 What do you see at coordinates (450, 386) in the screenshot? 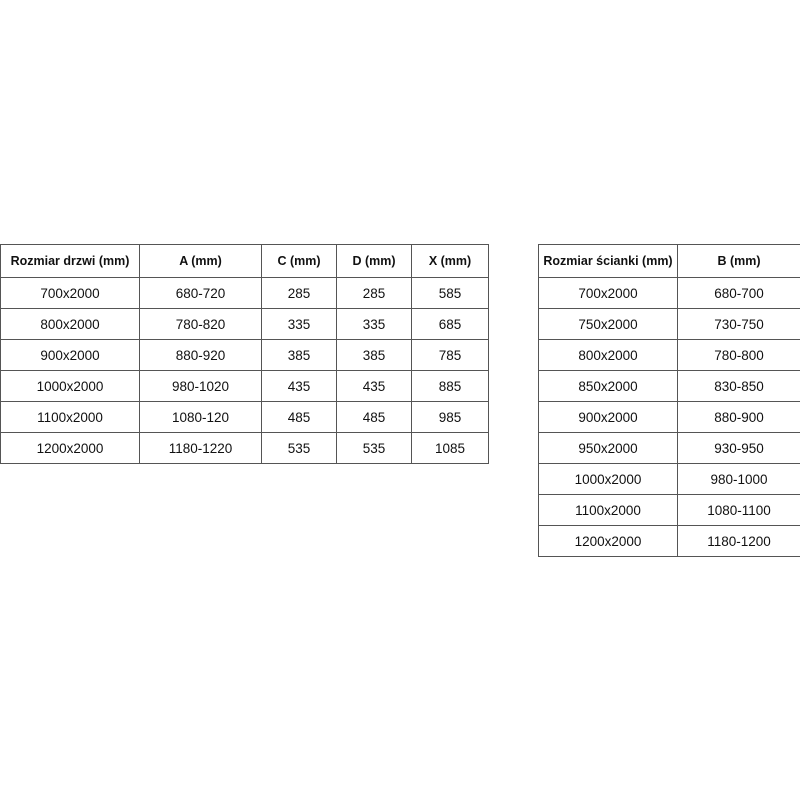
I see `table-cell: 885` at bounding box center [450, 386].